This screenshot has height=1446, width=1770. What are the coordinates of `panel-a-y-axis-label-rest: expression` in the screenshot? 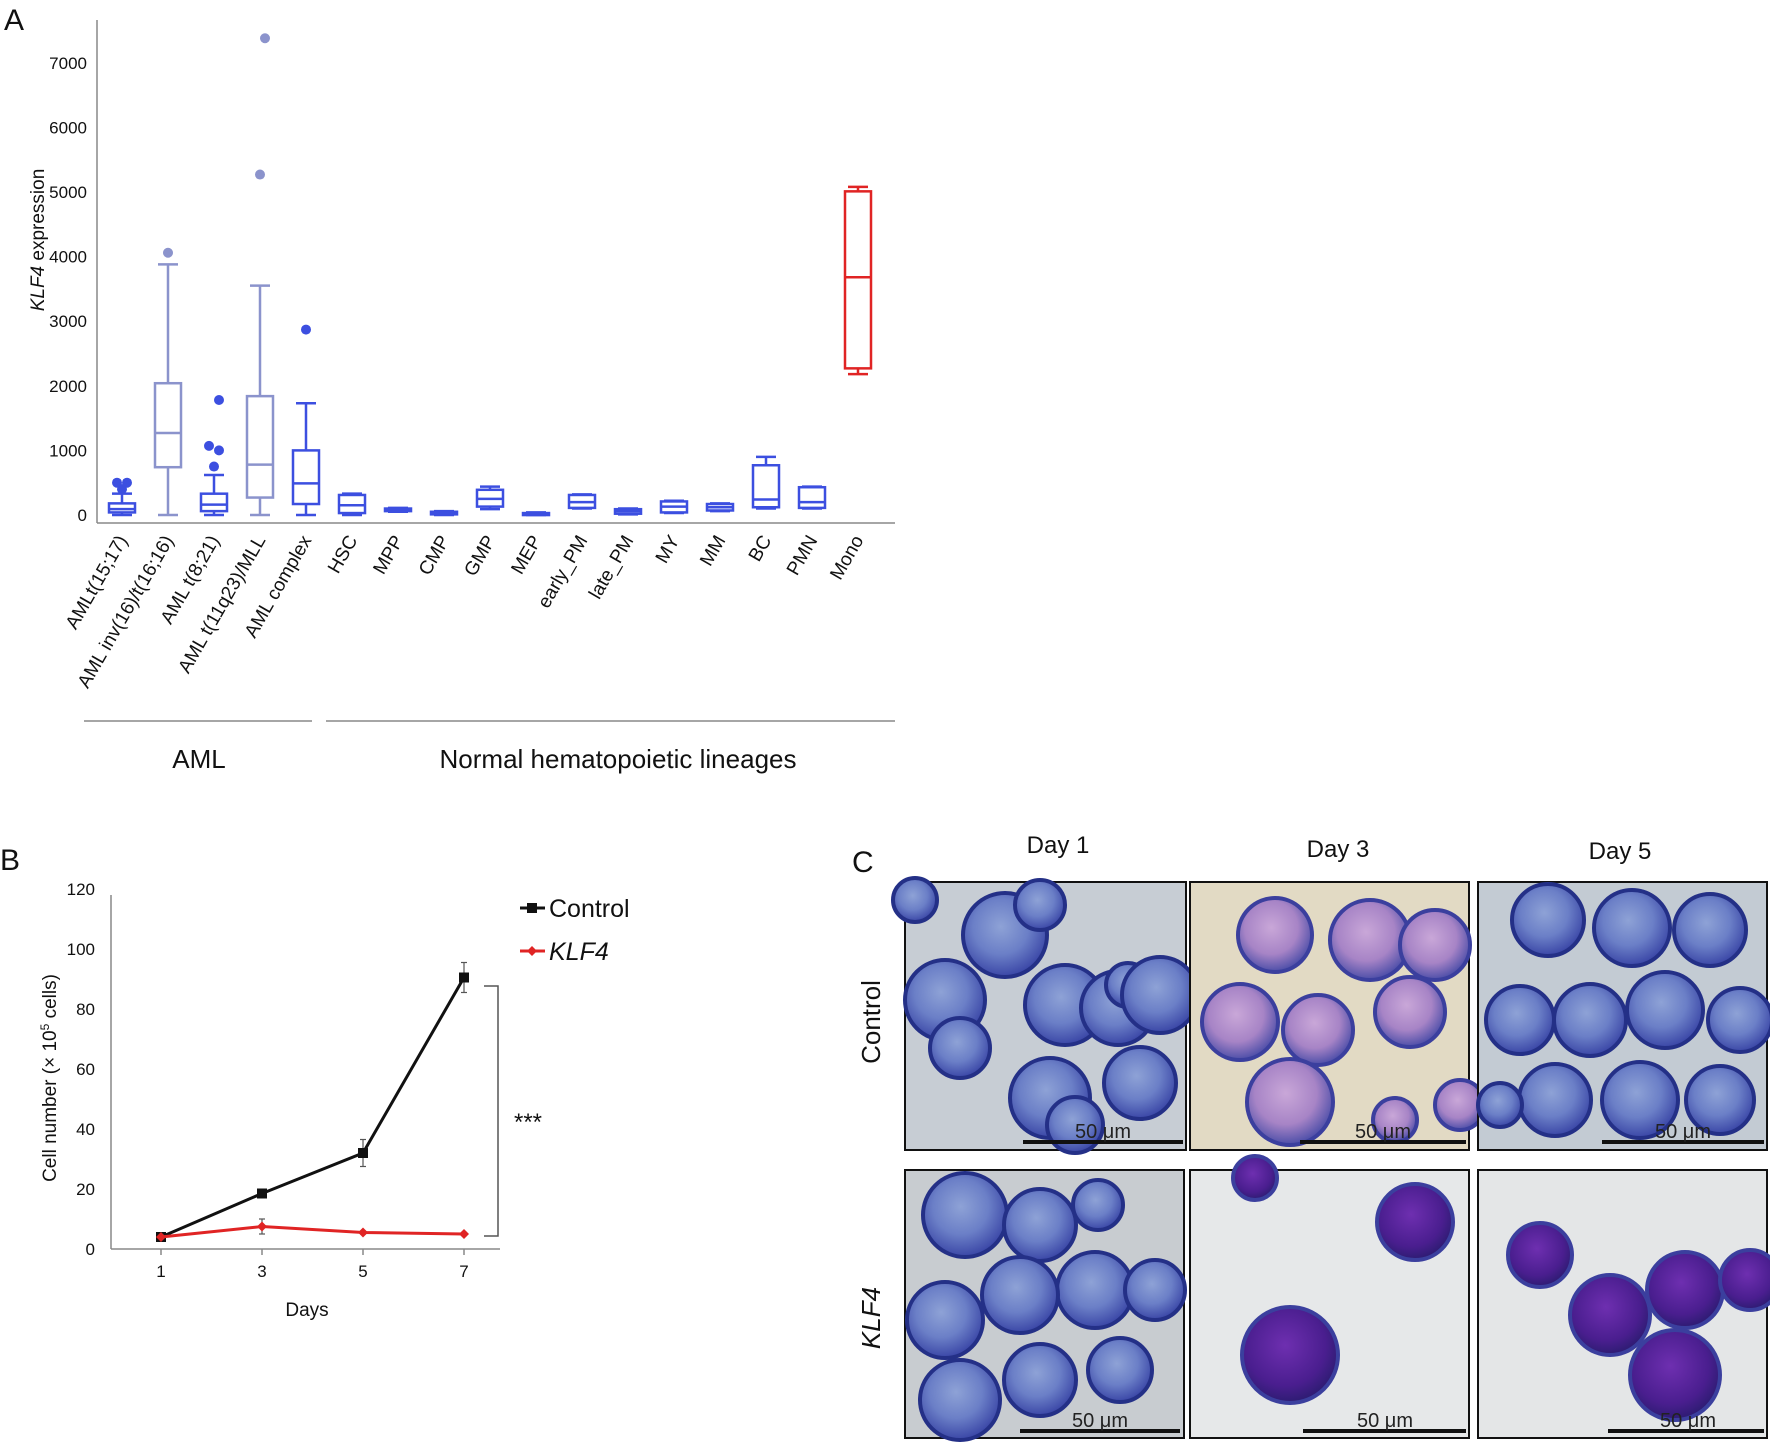 It's located at (38, 217).